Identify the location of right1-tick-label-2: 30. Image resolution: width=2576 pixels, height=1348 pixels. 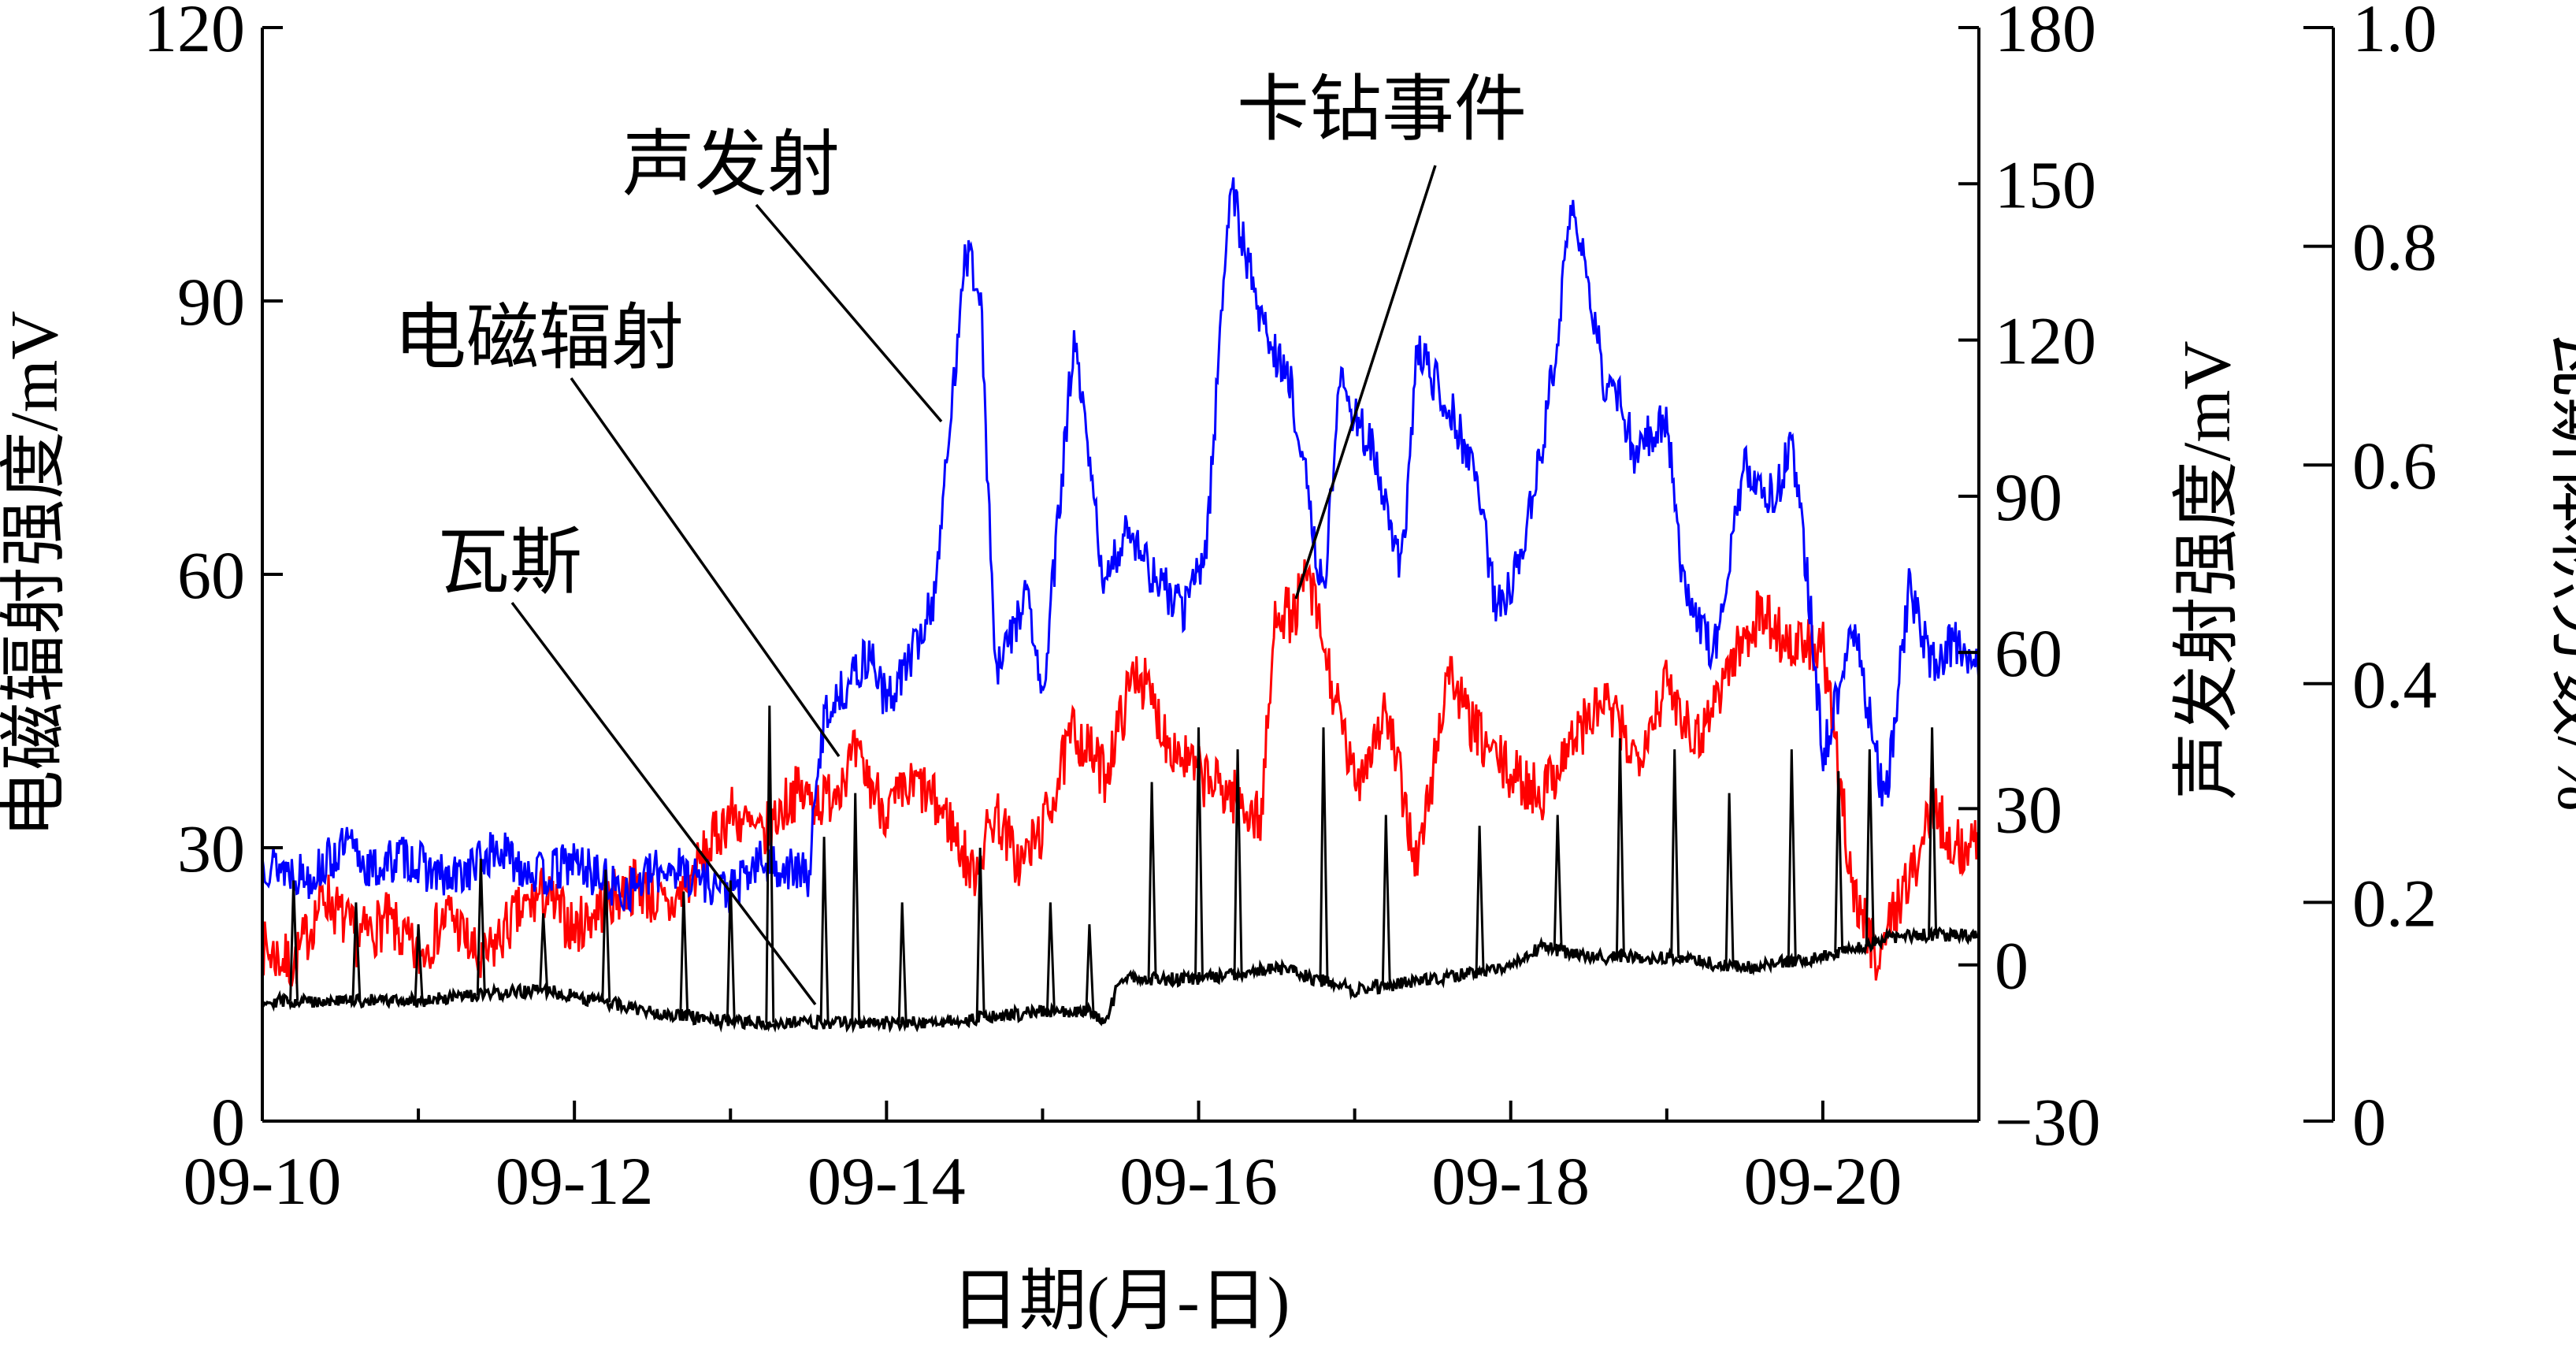
(2028, 809).